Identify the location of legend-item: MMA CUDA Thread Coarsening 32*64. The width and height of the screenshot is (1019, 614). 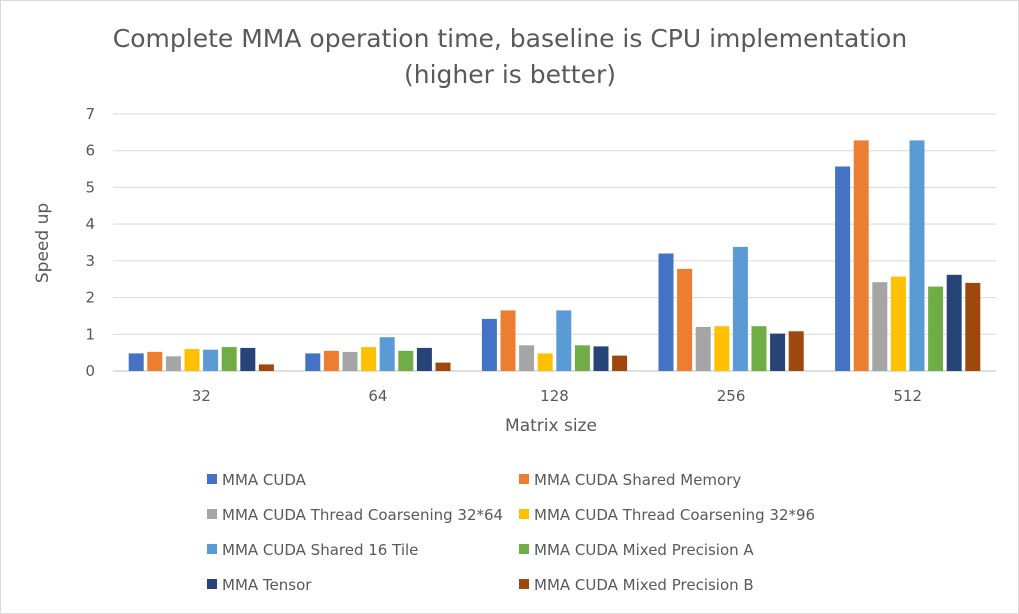
(355, 515).